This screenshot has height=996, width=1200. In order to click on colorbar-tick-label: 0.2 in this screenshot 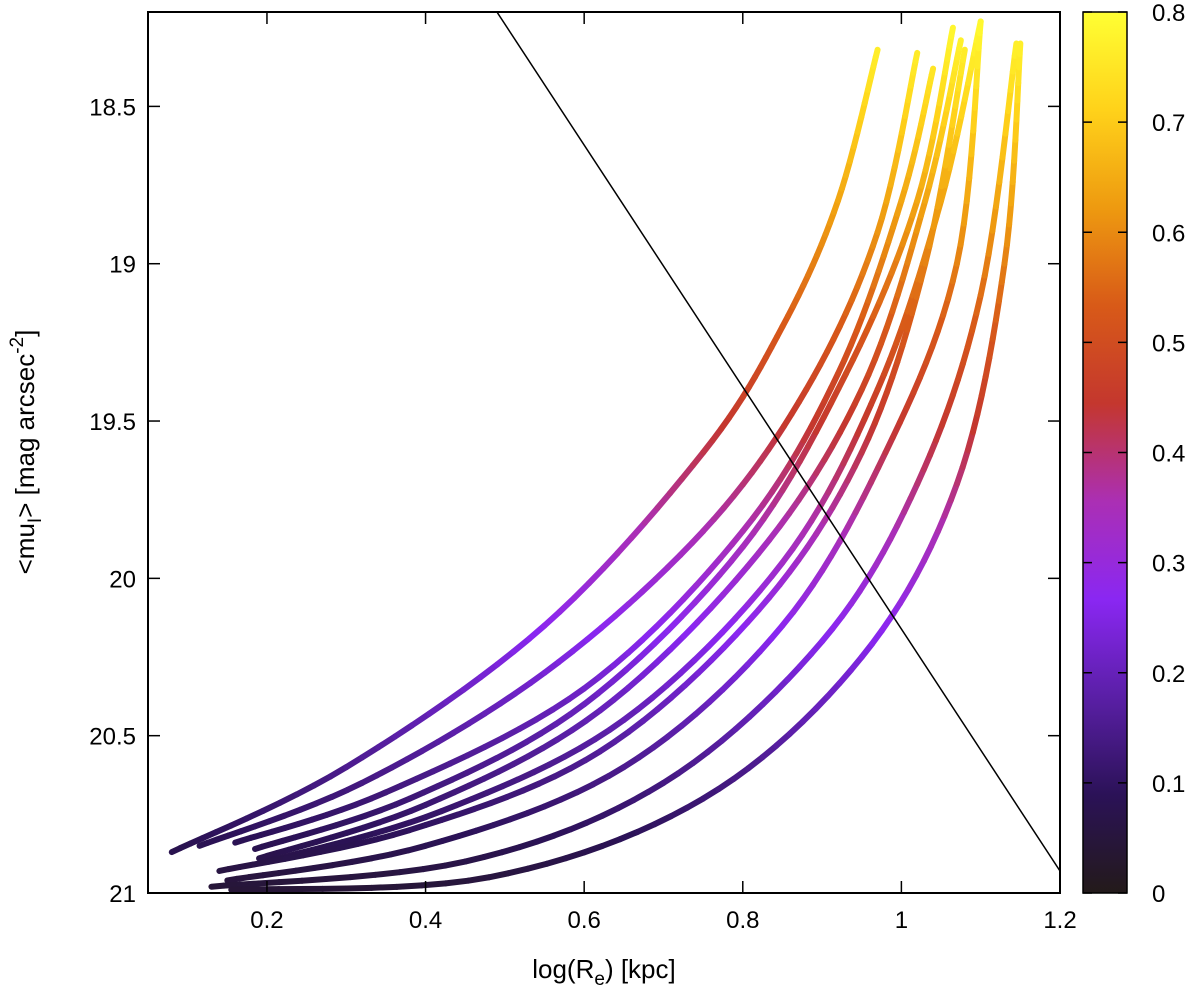, I will do `click(1168, 674)`.